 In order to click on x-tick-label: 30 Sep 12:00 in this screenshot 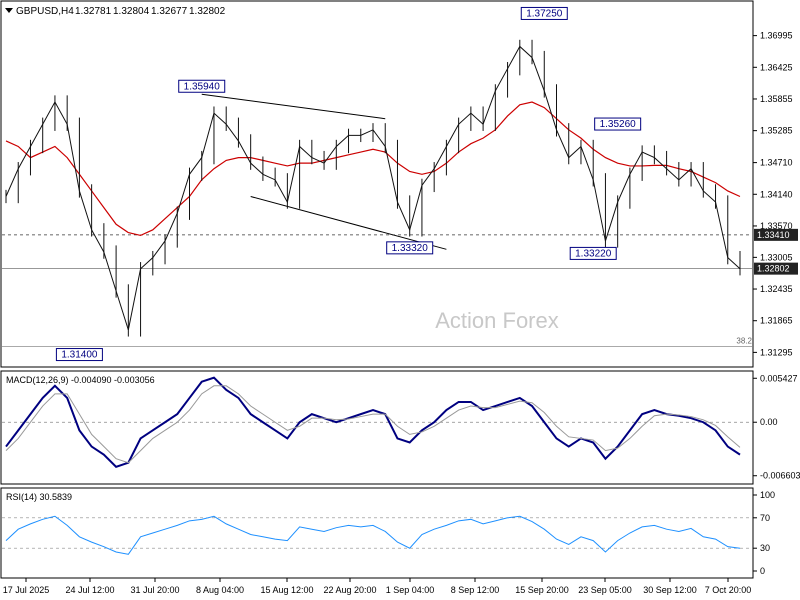, I will do `click(670, 590)`.